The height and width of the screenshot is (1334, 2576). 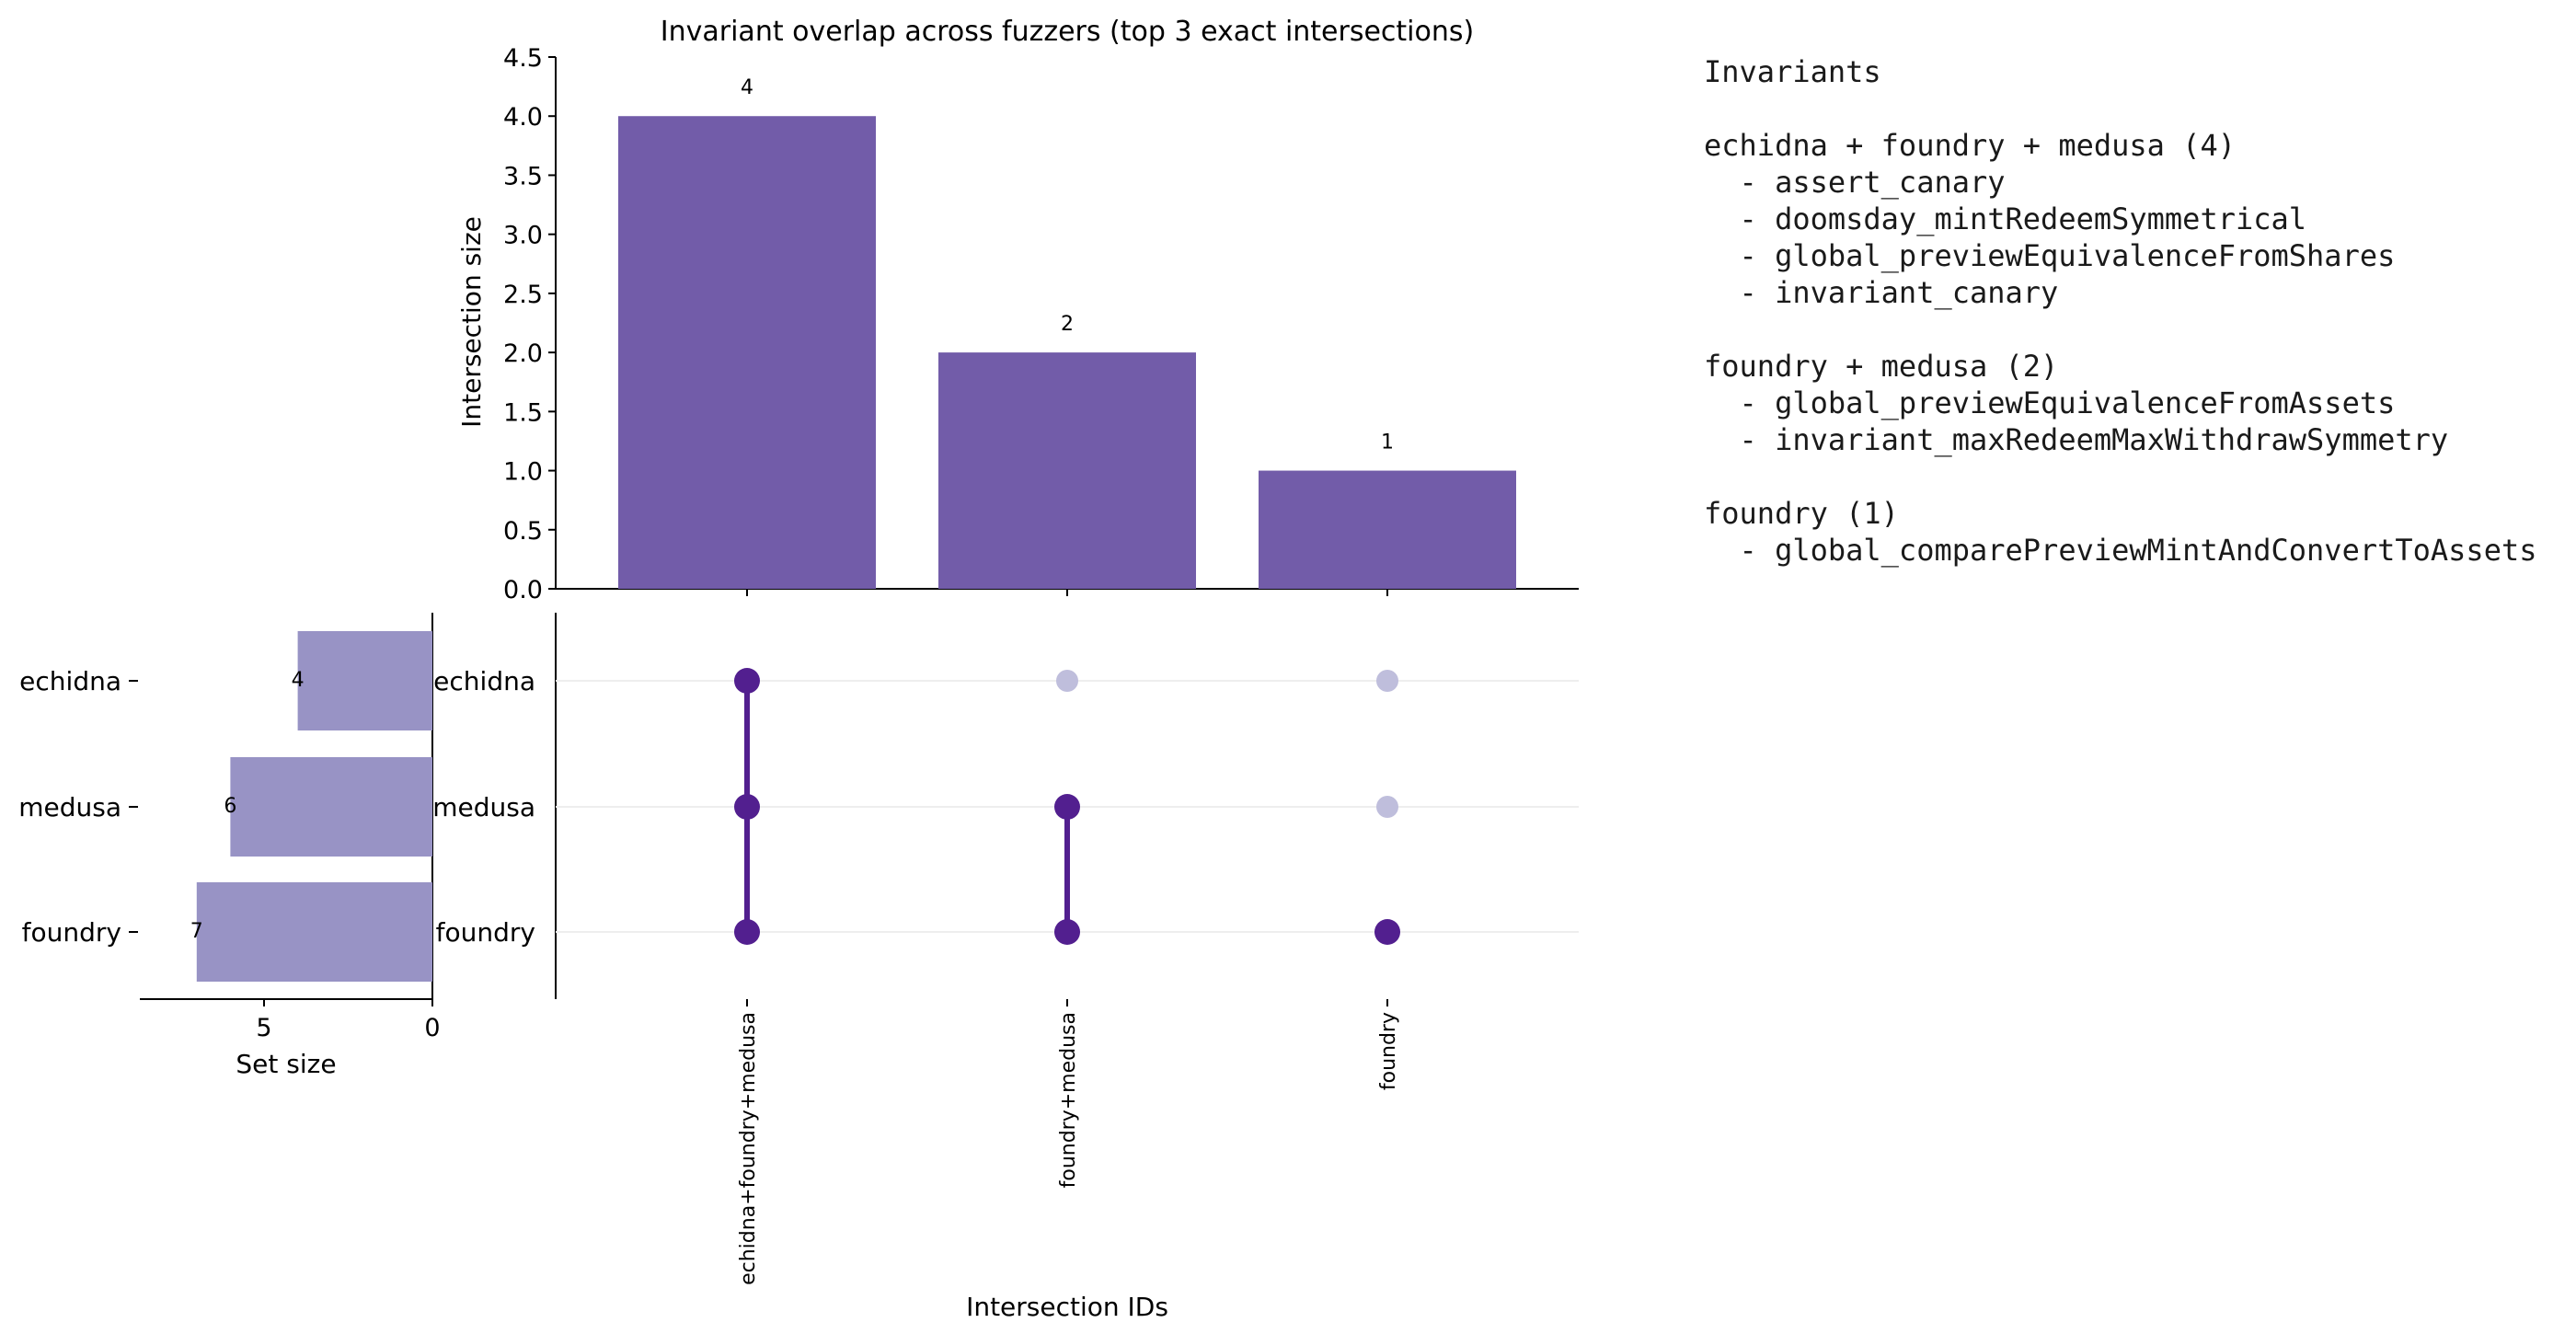 What do you see at coordinates (432, 1028) in the screenshot?
I see `set-x-tick-label: 0` at bounding box center [432, 1028].